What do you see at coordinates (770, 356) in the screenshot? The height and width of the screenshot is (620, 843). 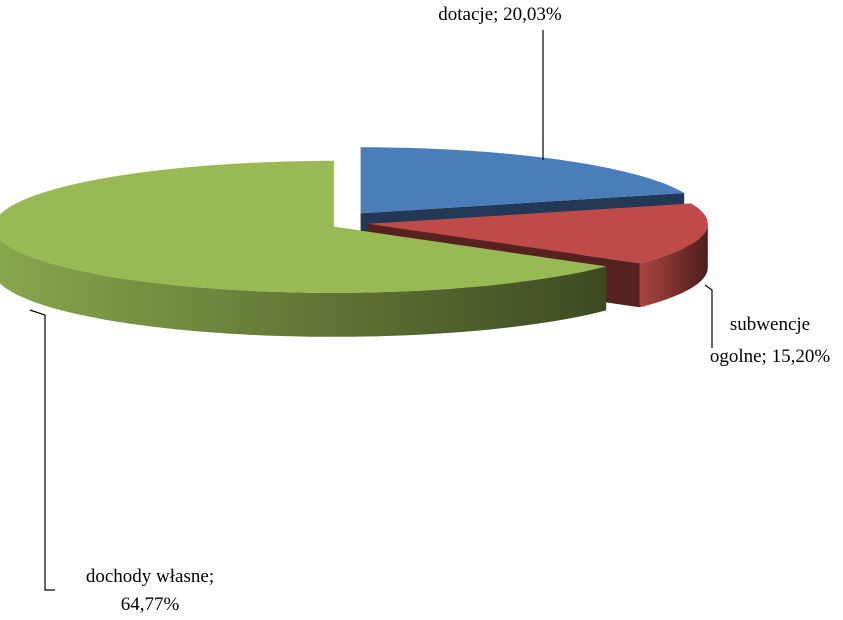 I see `data-label: ogolne; 15,20%` at bounding box center [770, 356].